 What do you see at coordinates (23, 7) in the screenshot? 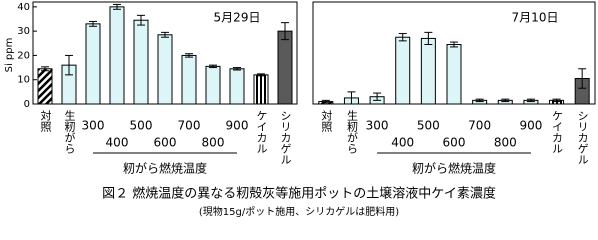
I see `y-tick-label: 40` at bounding box center [23, 7].